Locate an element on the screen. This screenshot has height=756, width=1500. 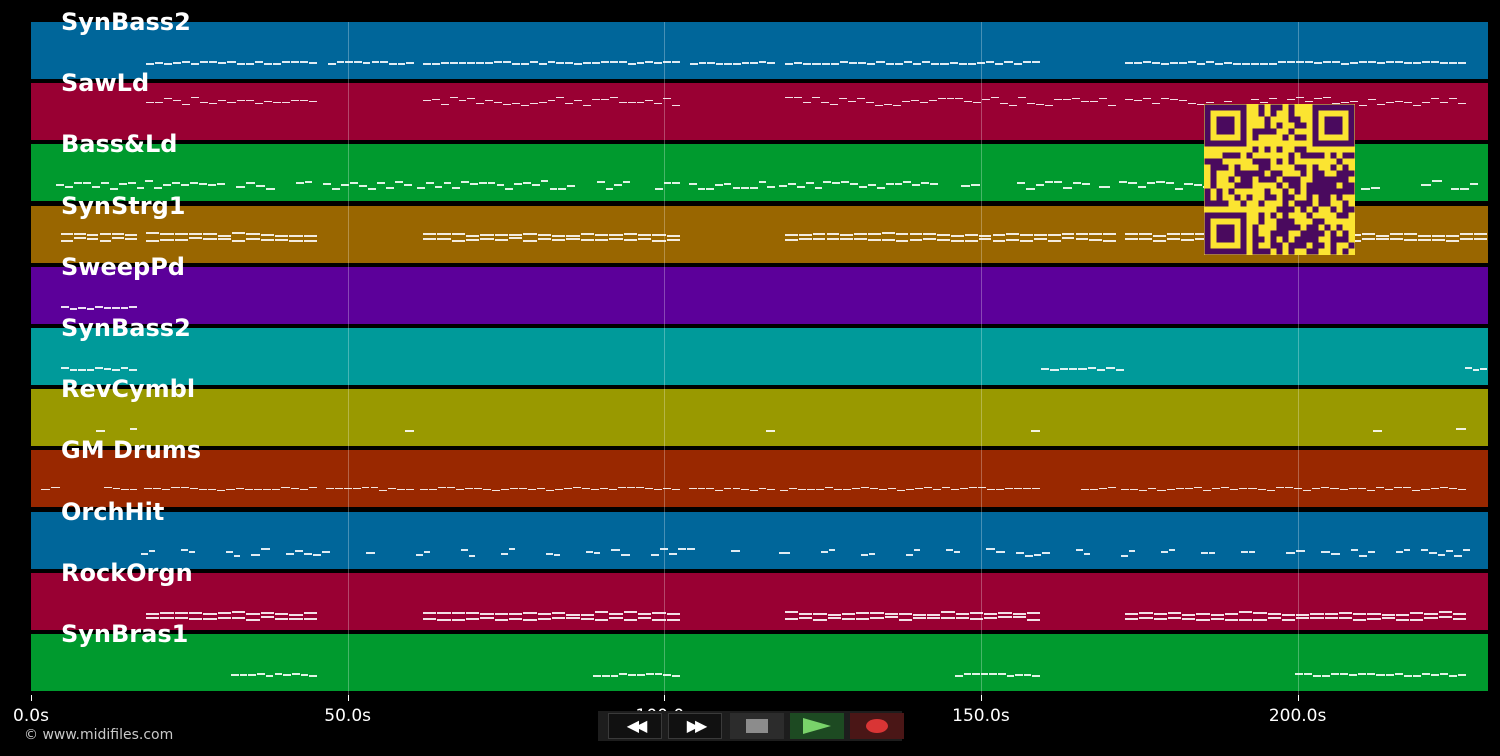
track-lane: RevCymbl is located at coordinates (759, 412).